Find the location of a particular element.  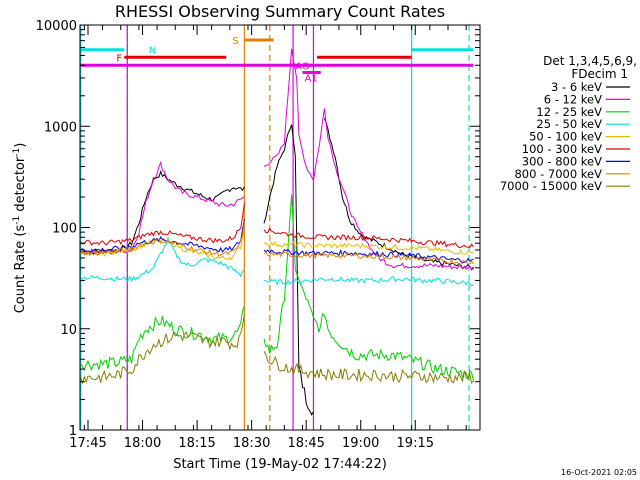

y-axis-label: Count Rate (s-1 detector-1) is located at coordinates (20, 228).